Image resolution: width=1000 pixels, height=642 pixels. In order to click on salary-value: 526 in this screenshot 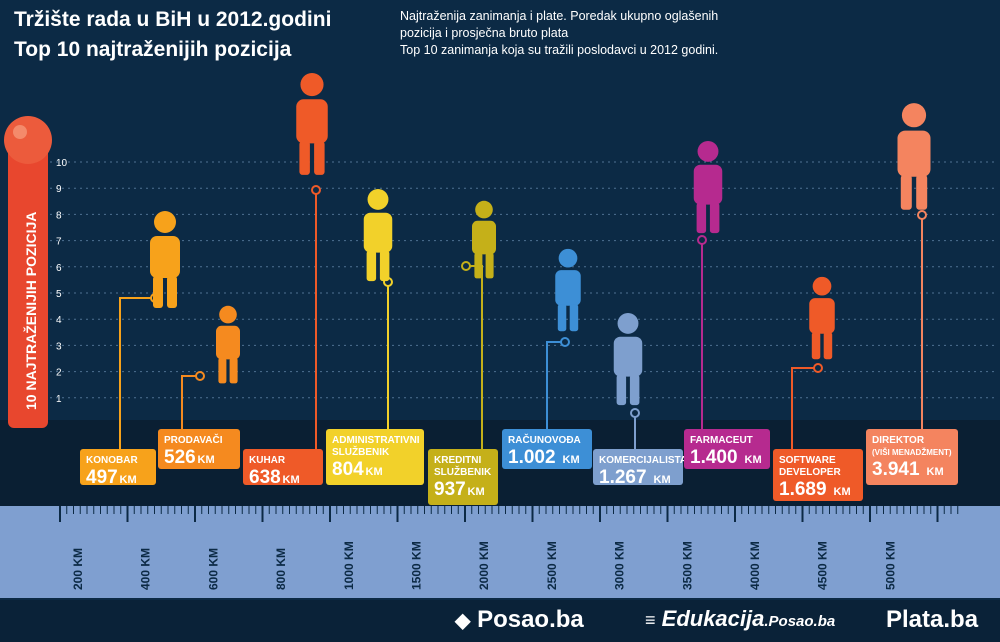, I will do `click(180, 457)`.